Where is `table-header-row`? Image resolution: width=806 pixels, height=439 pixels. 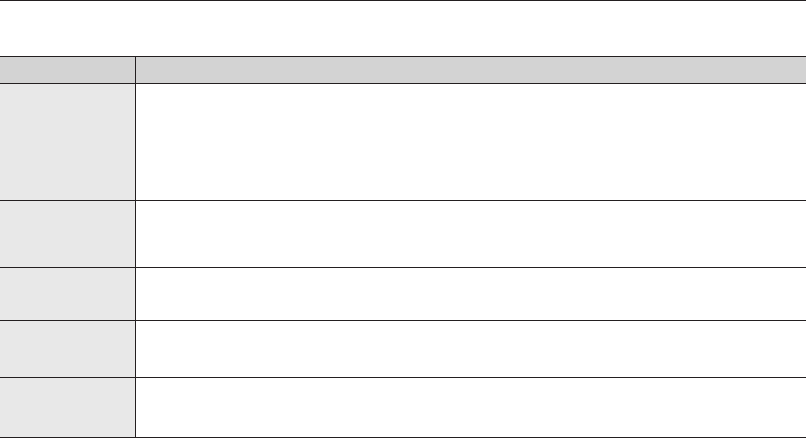
table-header-row is located at coordinates (403, 70).